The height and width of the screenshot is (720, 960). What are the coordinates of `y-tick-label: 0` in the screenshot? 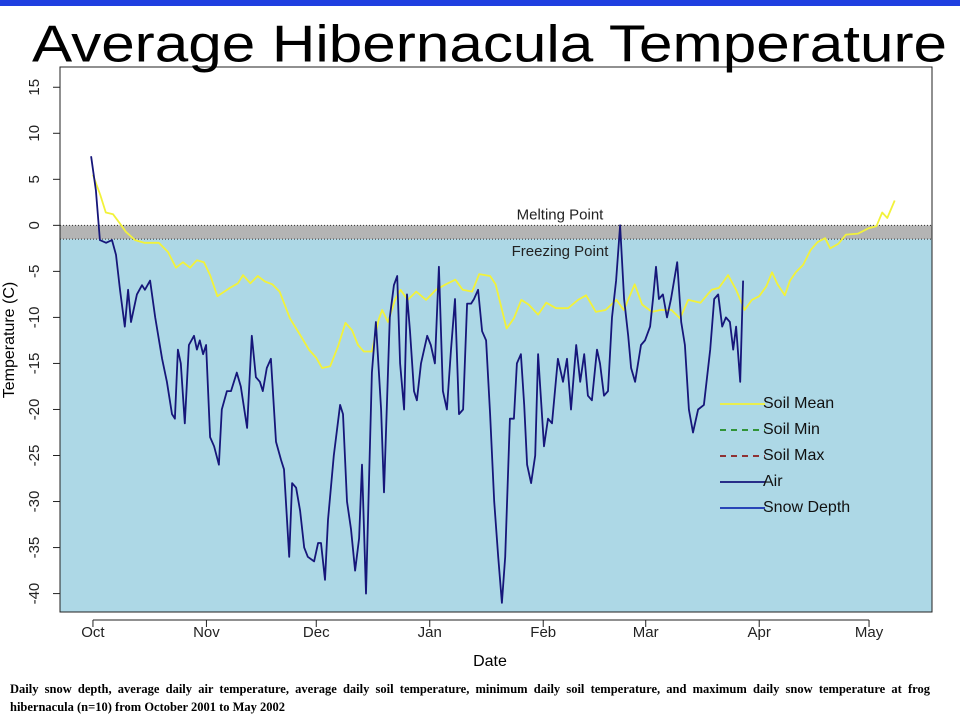 It's located at (34, 225).